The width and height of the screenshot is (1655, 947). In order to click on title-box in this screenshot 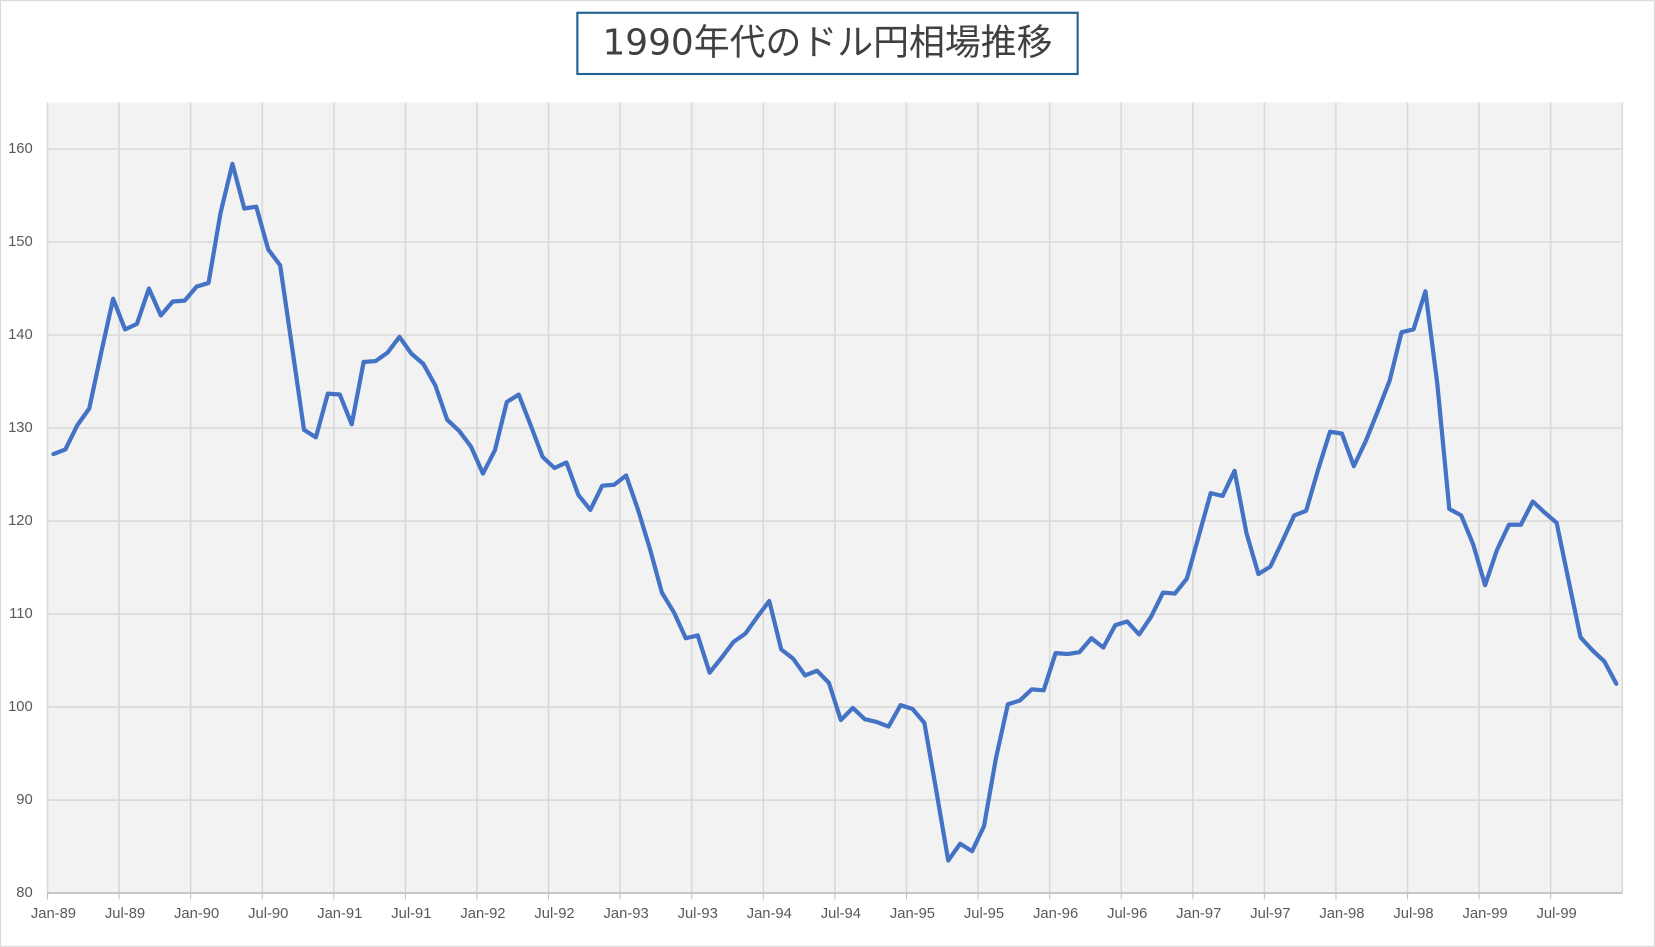, I will do `click(827, 43)`.